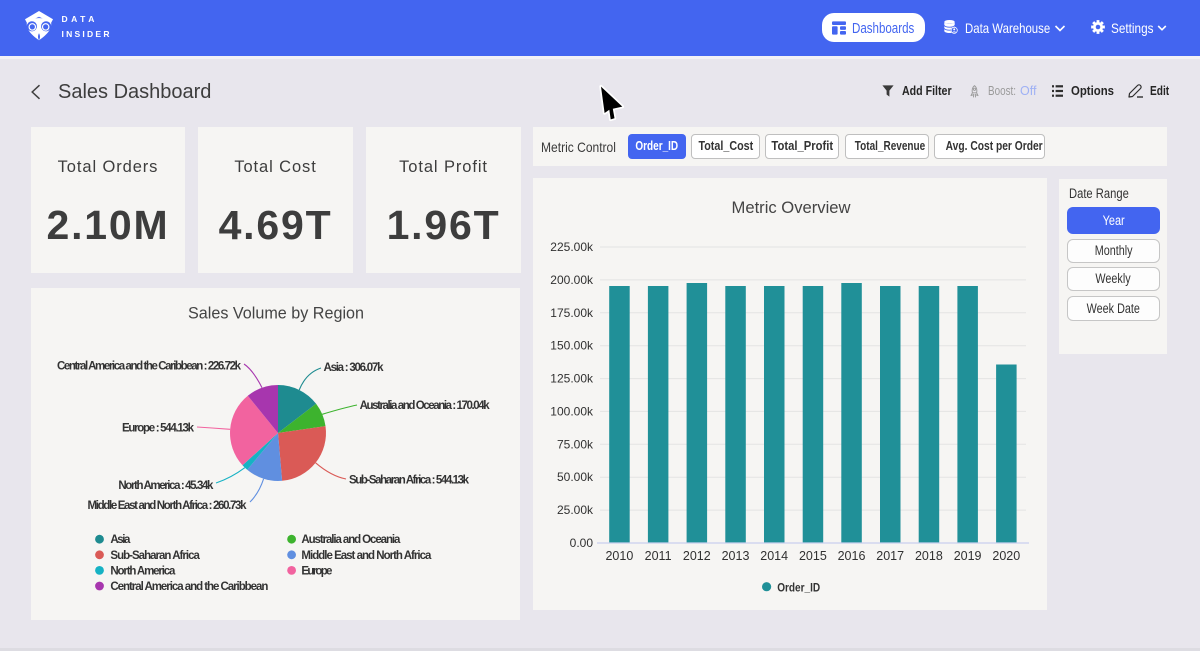 The width and height of the screenshot is (1200, 651). Describe the element at coordinates (120, 540) in the screenshot. I see `svg-text: Asia` at that location.